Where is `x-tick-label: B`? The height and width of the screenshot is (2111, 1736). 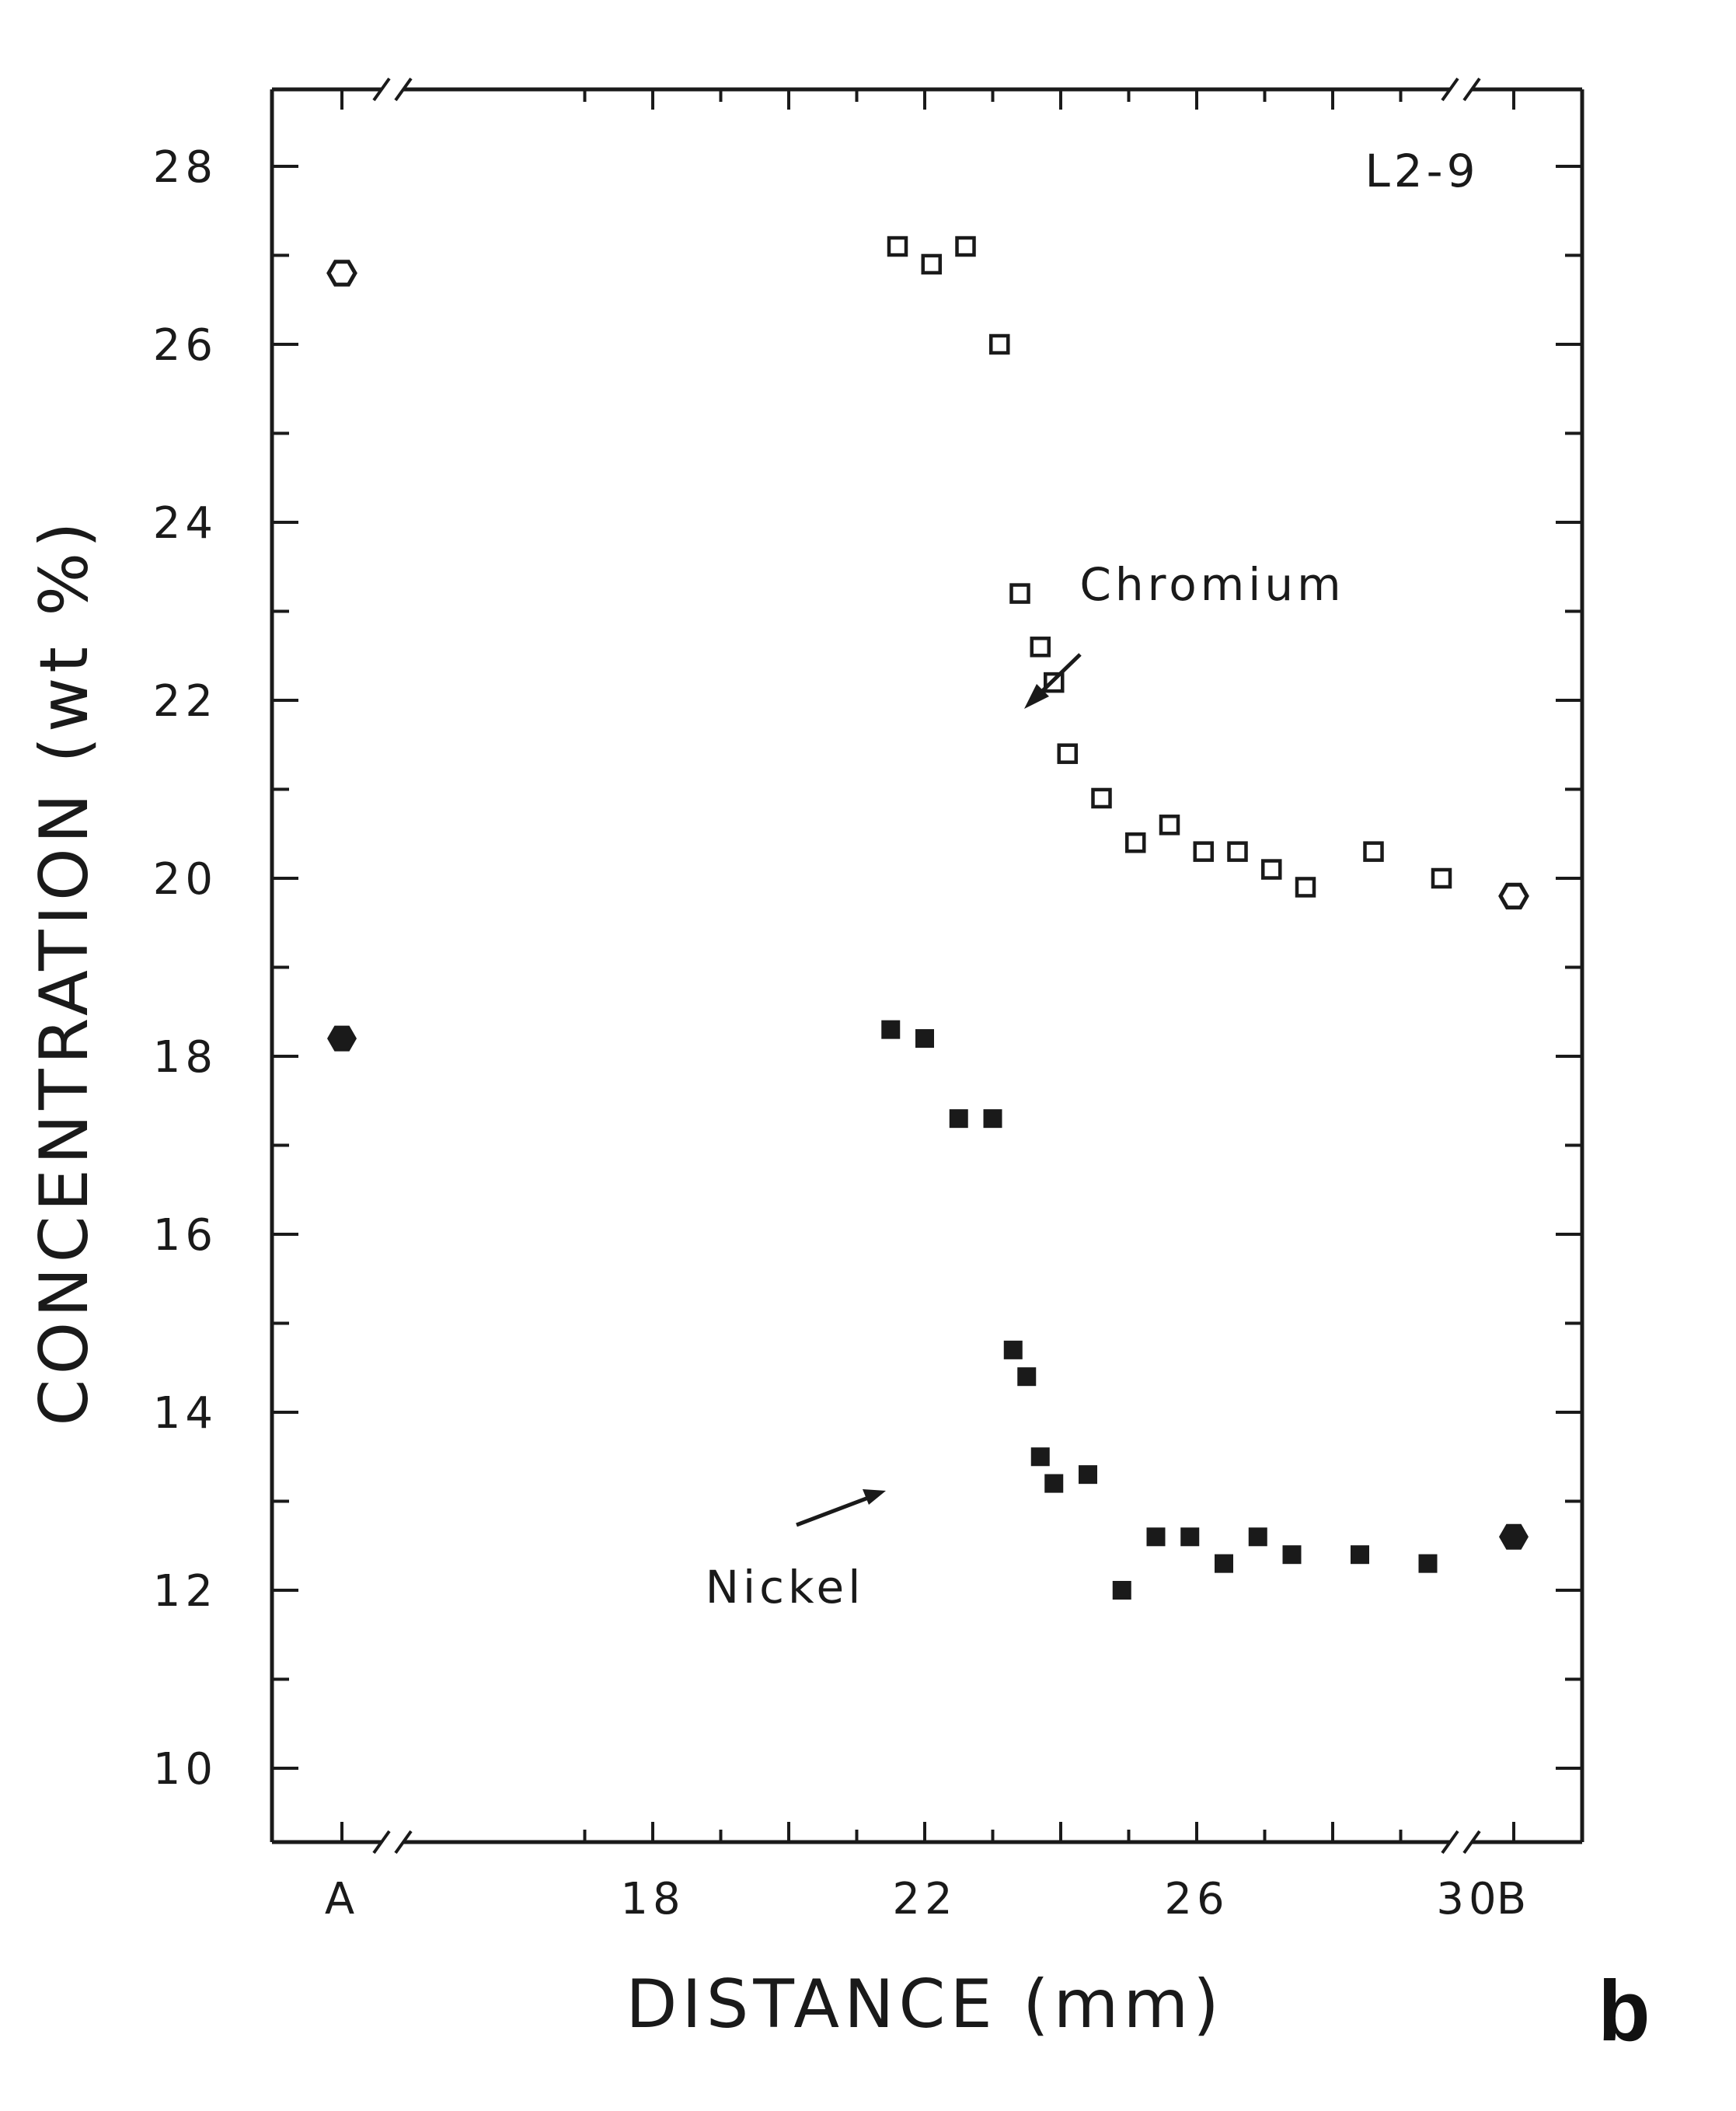
x-tick-label: B is located at coordinates (1514, 1899).